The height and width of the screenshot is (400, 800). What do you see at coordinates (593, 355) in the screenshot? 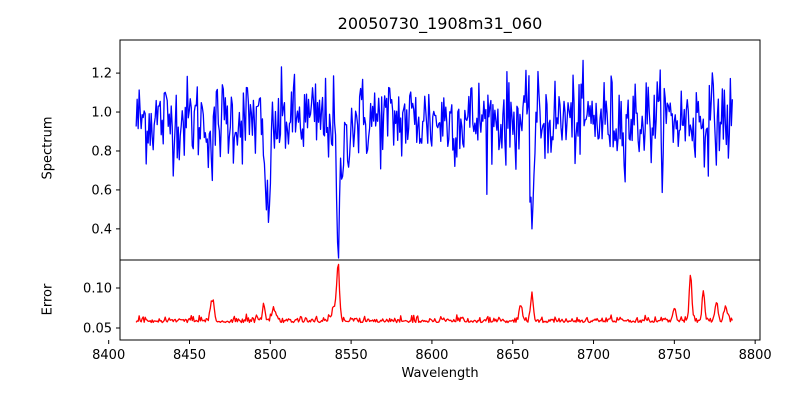
I see `x-tick-label: 8700` at bounding box center [593, 355].